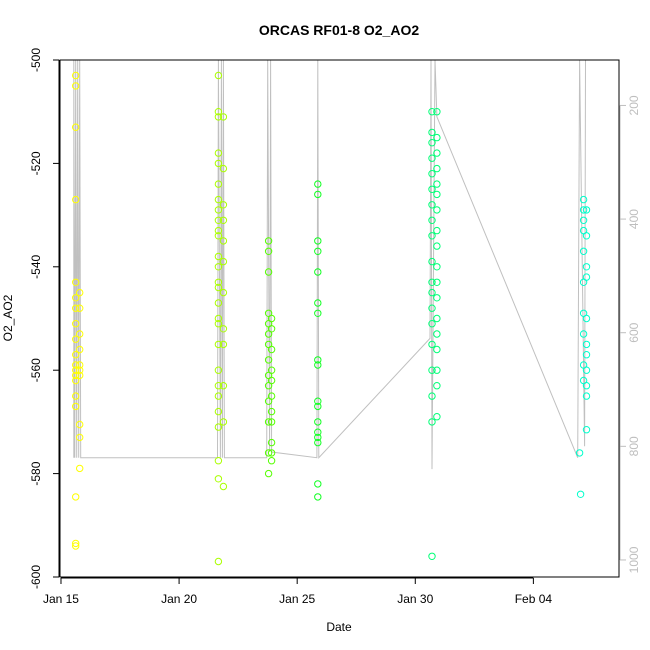 The height and width of the screenshot is (650, 650). I want to click on y-tick-label: -540, so click(36, 266).